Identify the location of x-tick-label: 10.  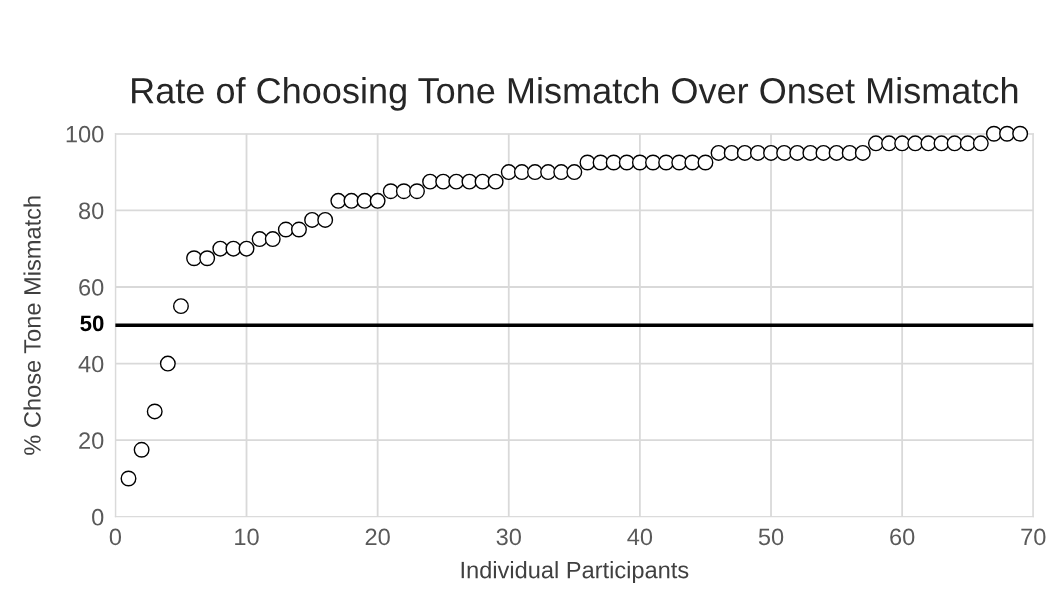
(247, 537).